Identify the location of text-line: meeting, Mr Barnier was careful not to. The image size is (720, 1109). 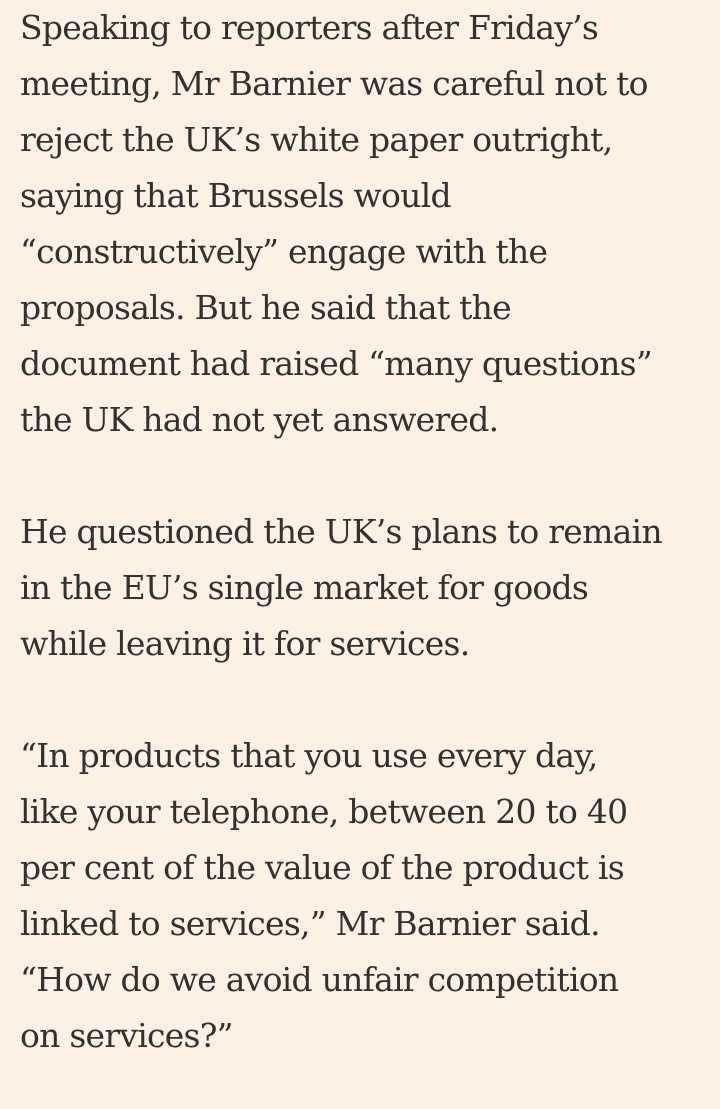
(334, 83).